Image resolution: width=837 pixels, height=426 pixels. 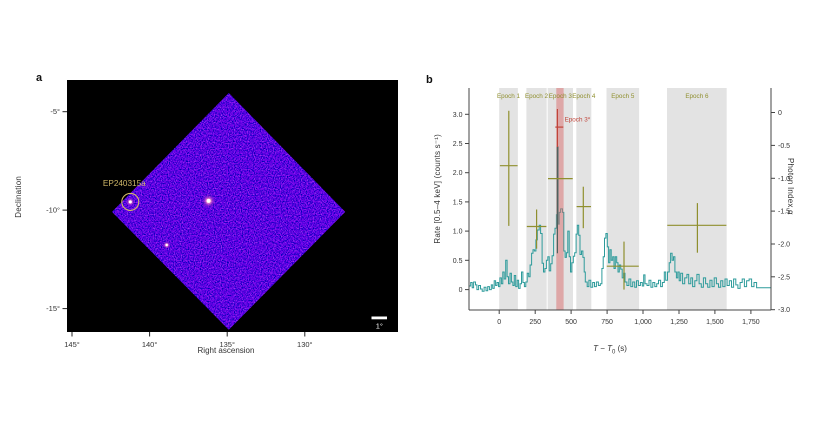 I want to click on svg-text: 145°, so click(x=72, y=344).